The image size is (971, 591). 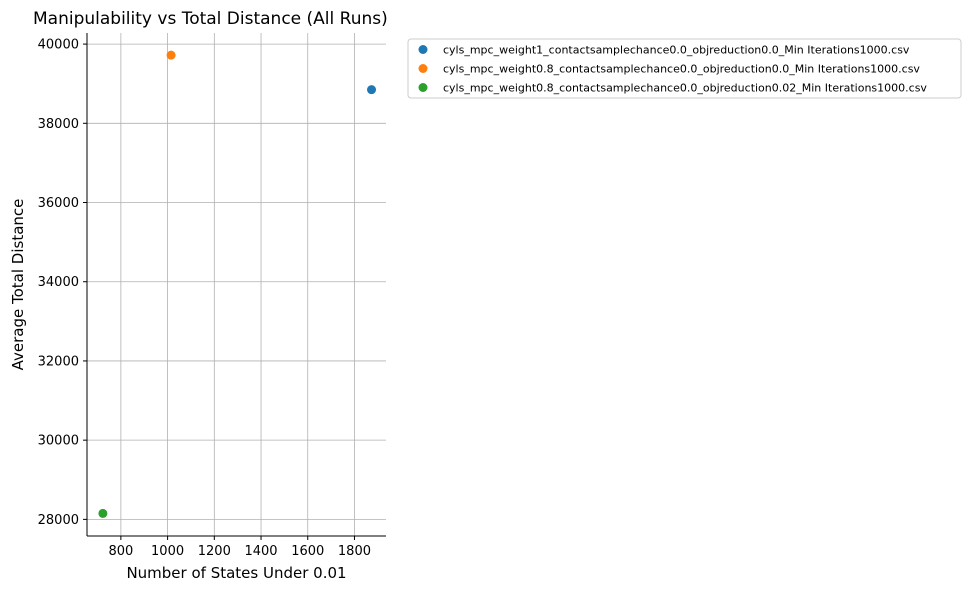 I want to click on y-tick-label: 34000, so click(x=58, y=282).